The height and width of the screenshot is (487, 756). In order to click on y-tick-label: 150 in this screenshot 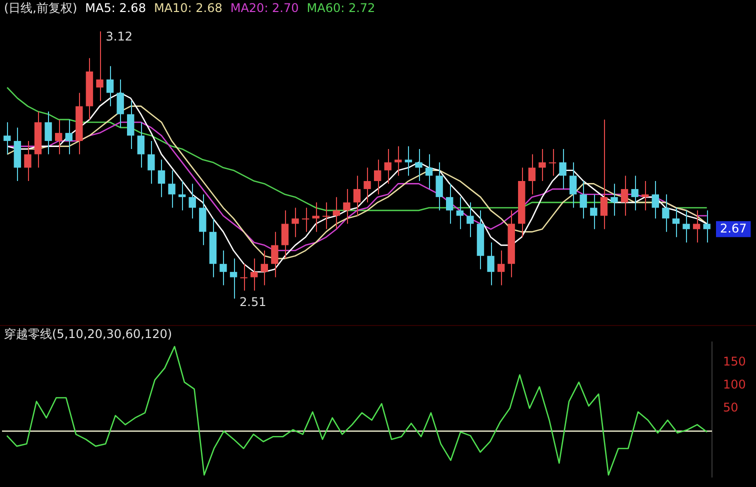, I will do `click(734, 361)`.